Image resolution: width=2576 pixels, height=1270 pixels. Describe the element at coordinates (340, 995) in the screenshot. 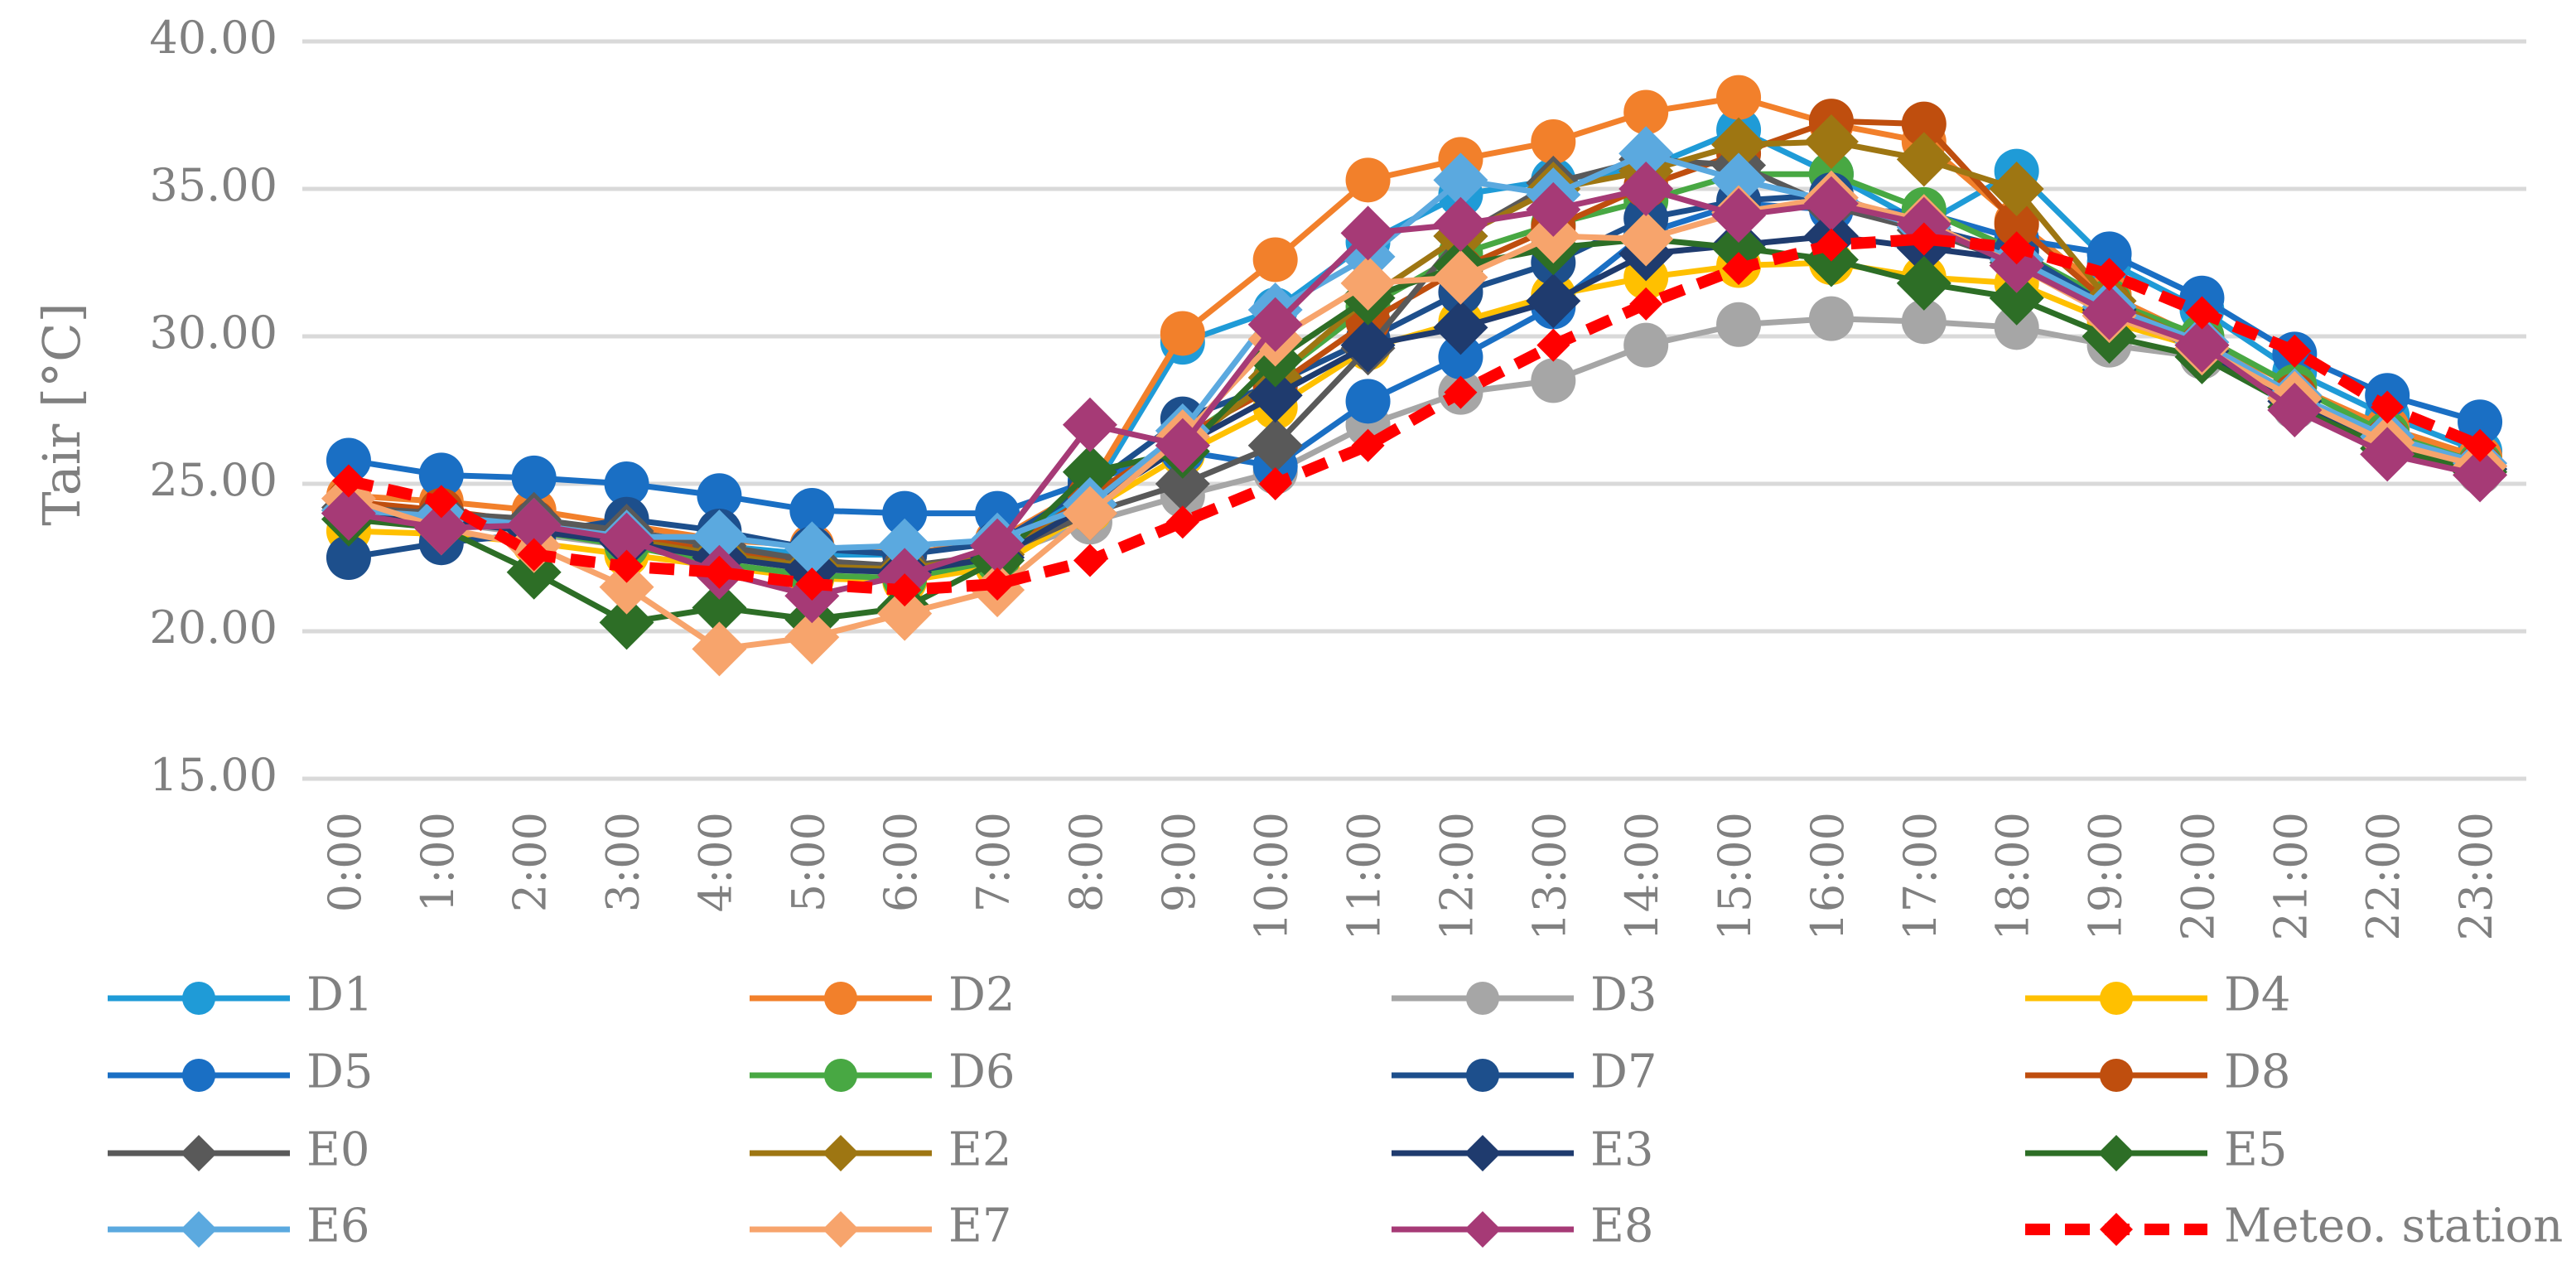

I see `legend-label: D1` at that location.